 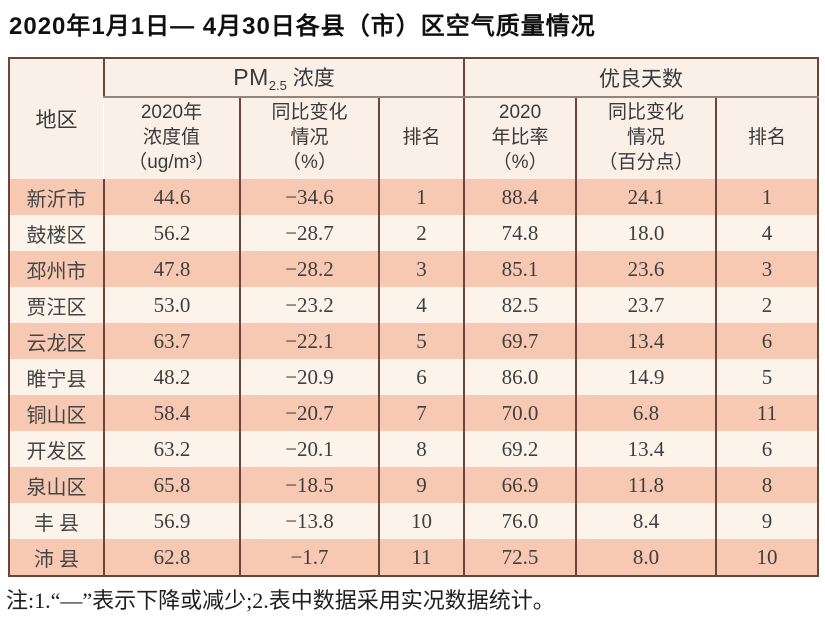 I want to click on good-change-cell: 23.7, so click(x=646, y=305).